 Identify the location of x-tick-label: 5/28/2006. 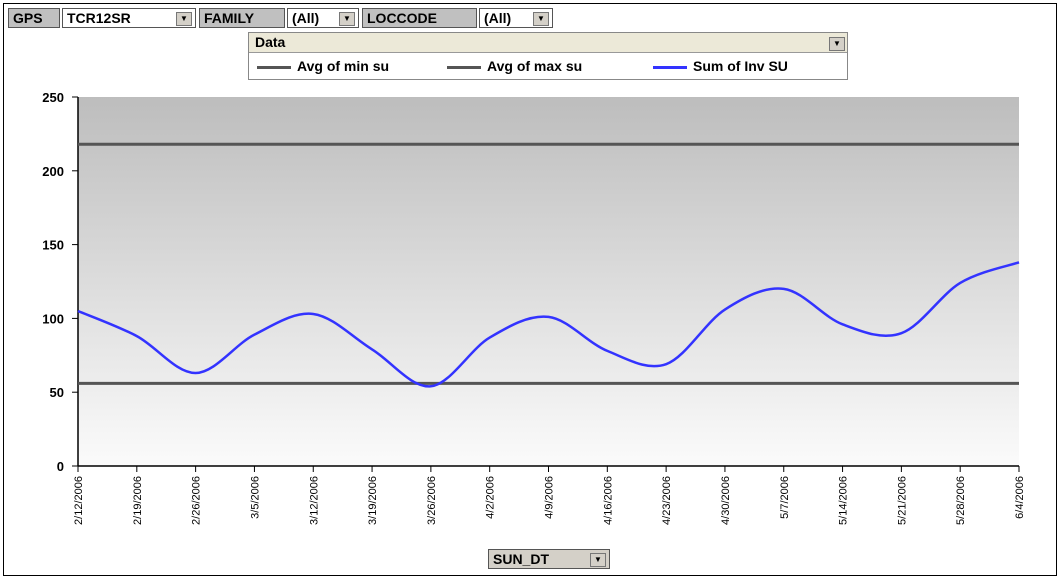
(961, 500).